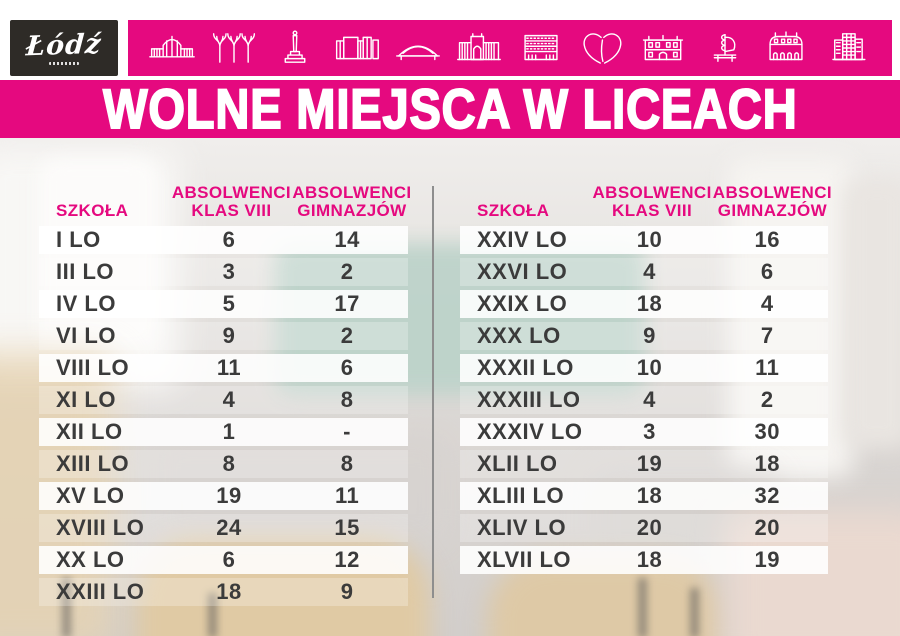 The height and width of the screenshot is (636, 900). Describe the element at coordinates (64, 45) in the screenshot. I see `lodz-logo-text: Łódź` at that location.